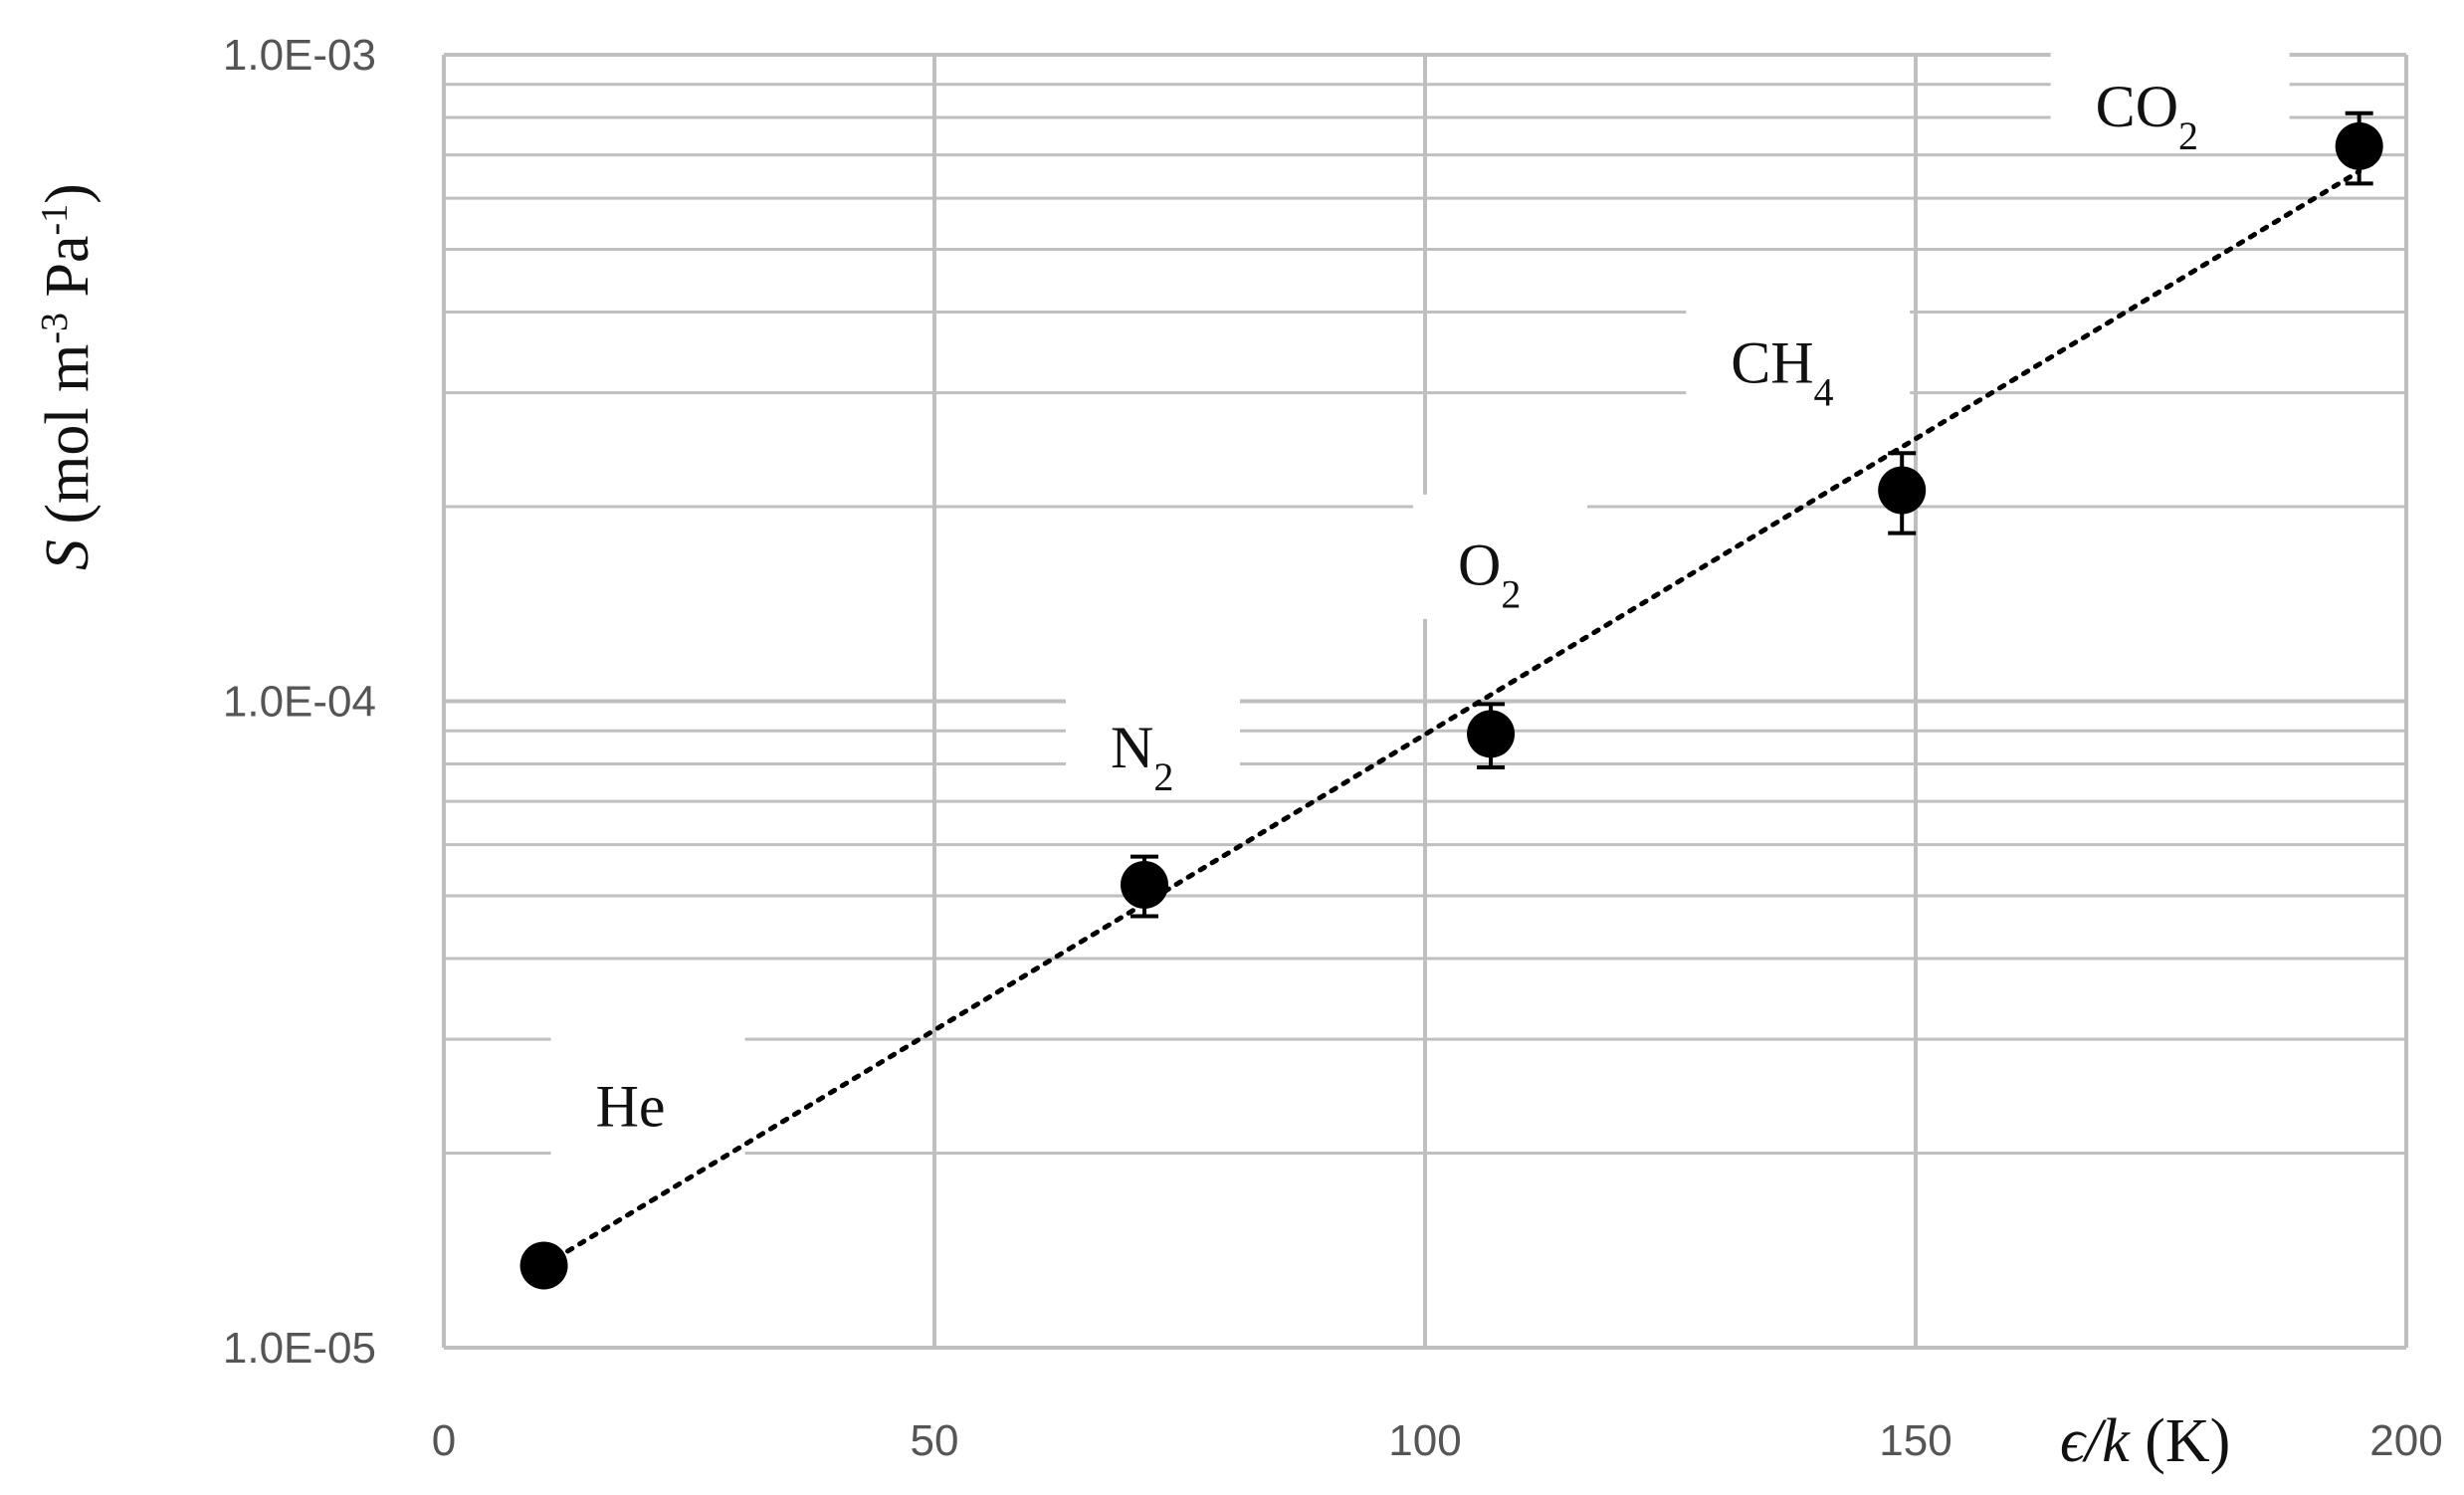  I want to click on point-label-base: O, so click(1479, 564).